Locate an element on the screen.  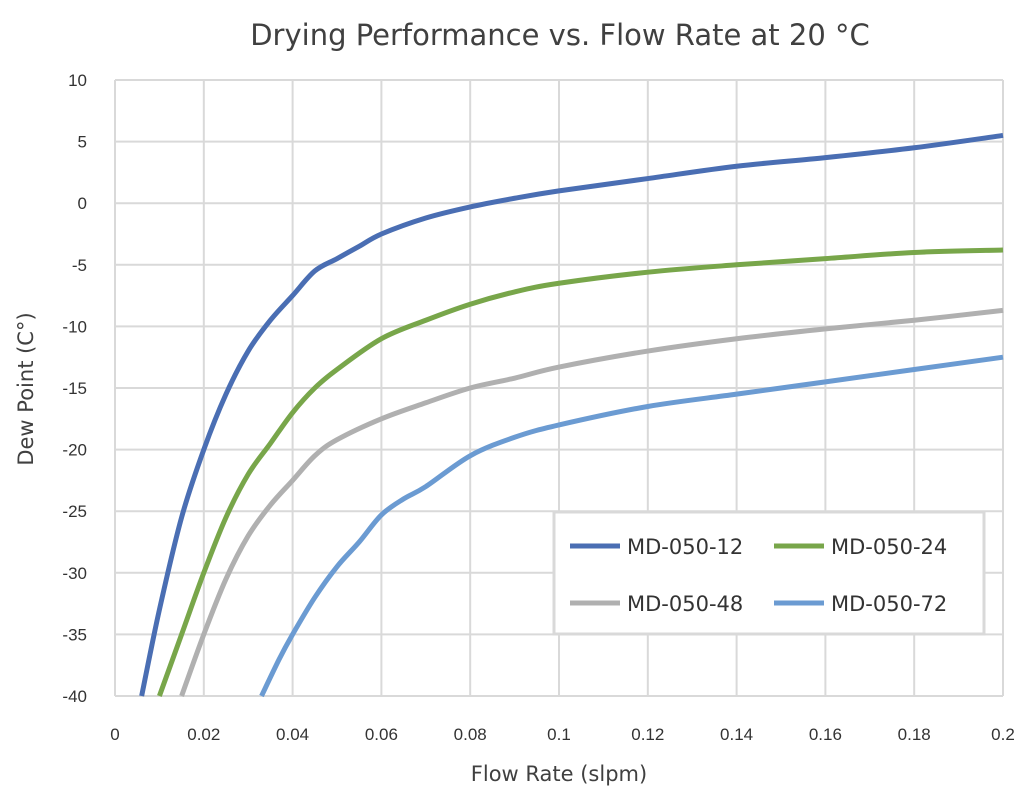
y-tick-label: -5 is located at coordinates (79, 265).